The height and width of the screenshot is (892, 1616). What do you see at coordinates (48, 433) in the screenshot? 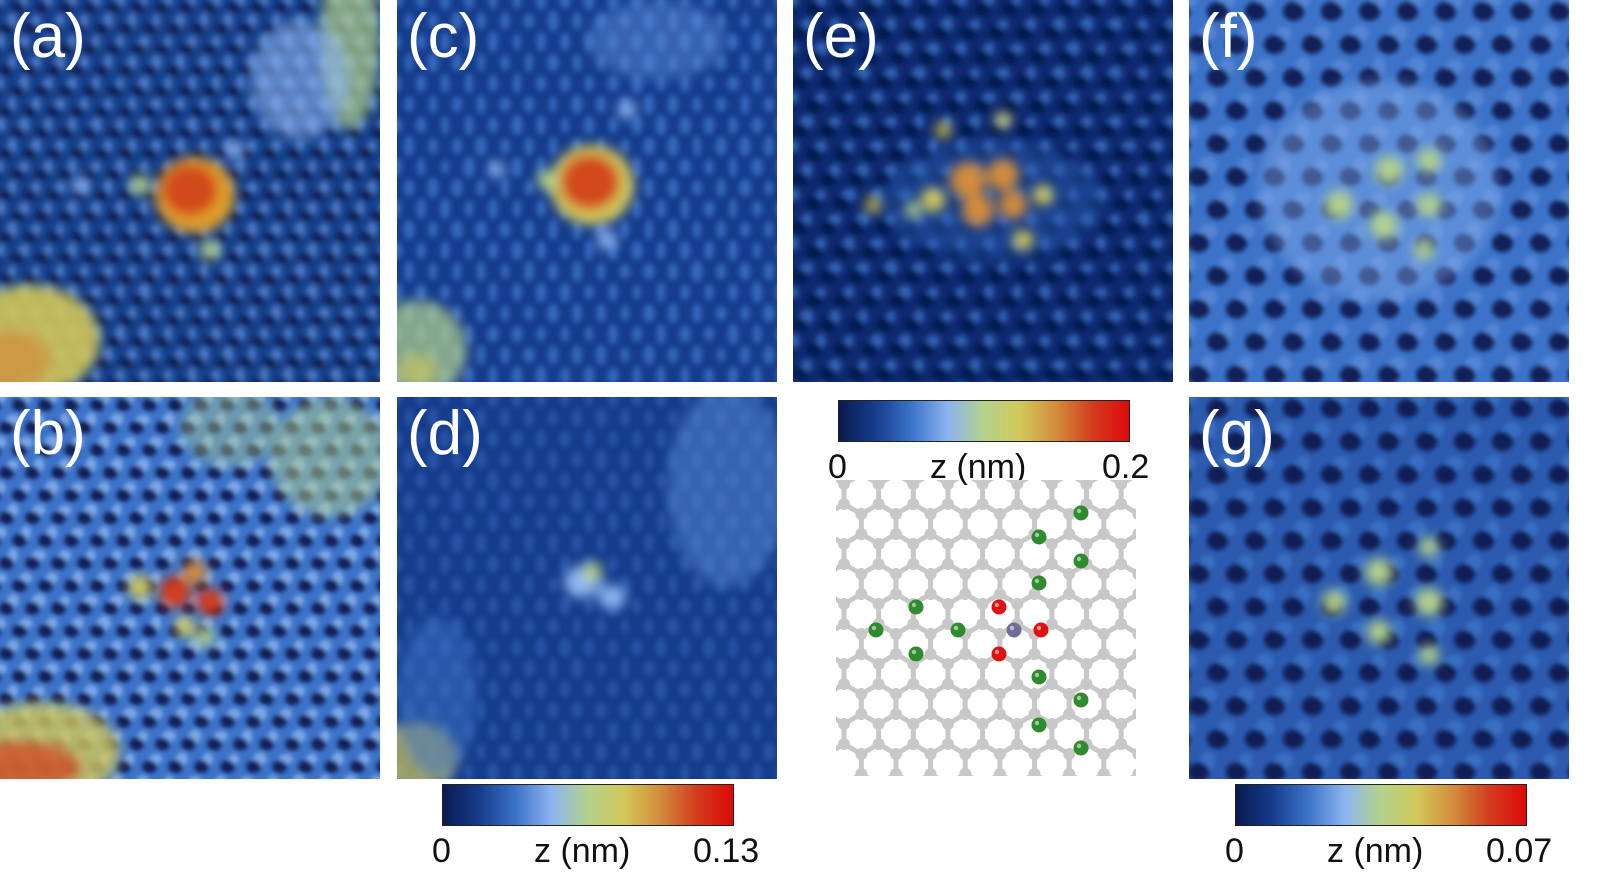
I see `panel-label-b: (b)` at bounding box center [48, 433].